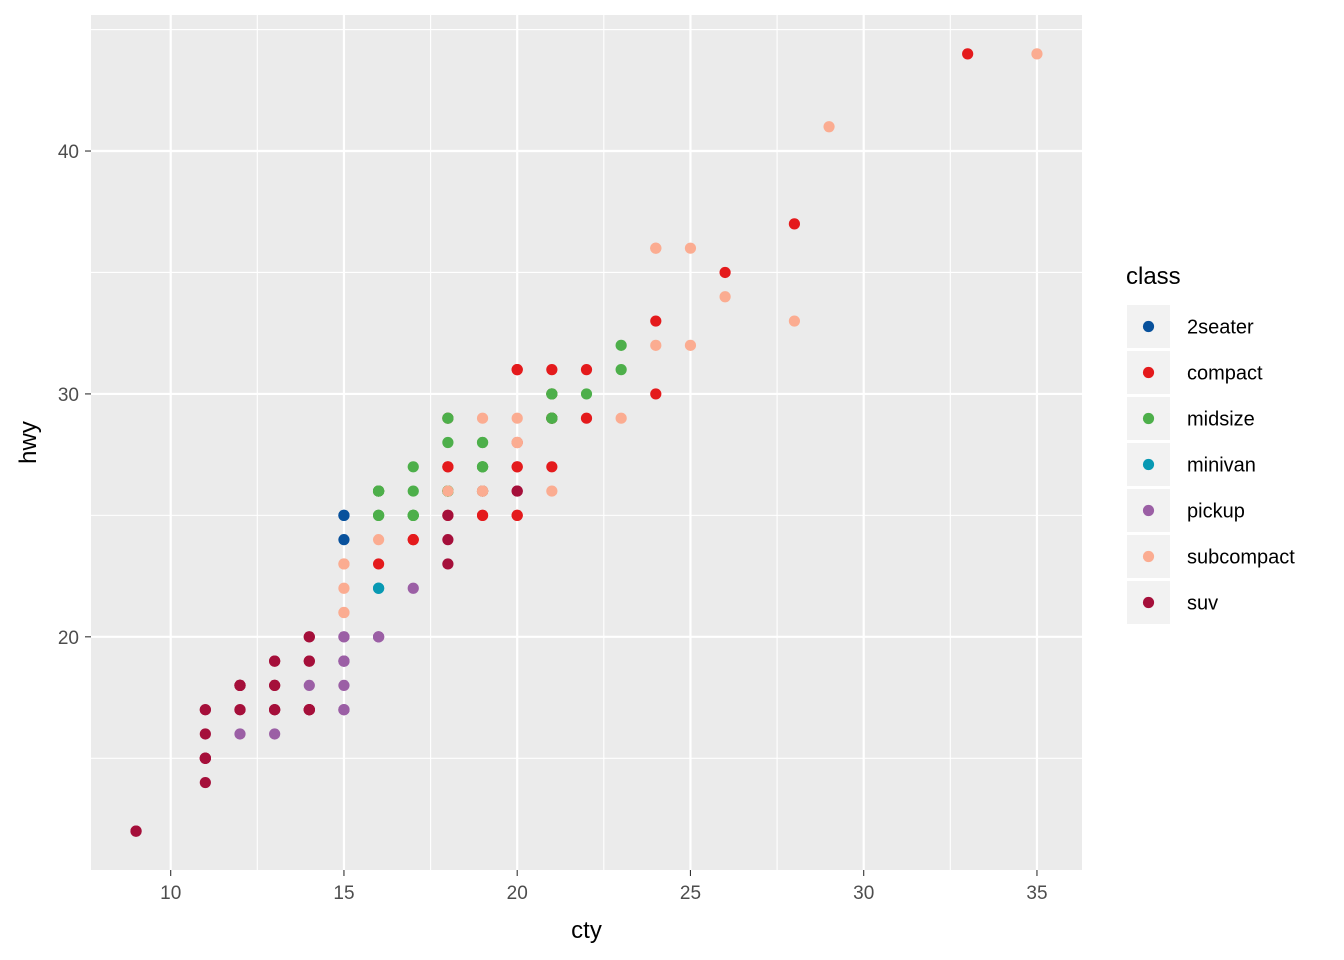 The image size is (1344, 960). I want to click on data-point-minivan, so click(378, 588).